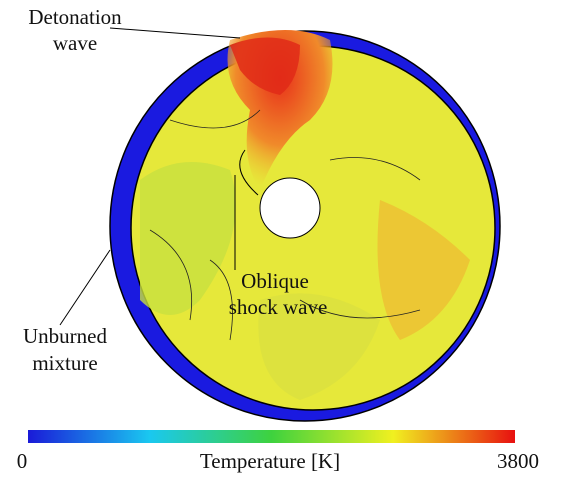  I want to click on annotation: mixture, so click(64, 363).